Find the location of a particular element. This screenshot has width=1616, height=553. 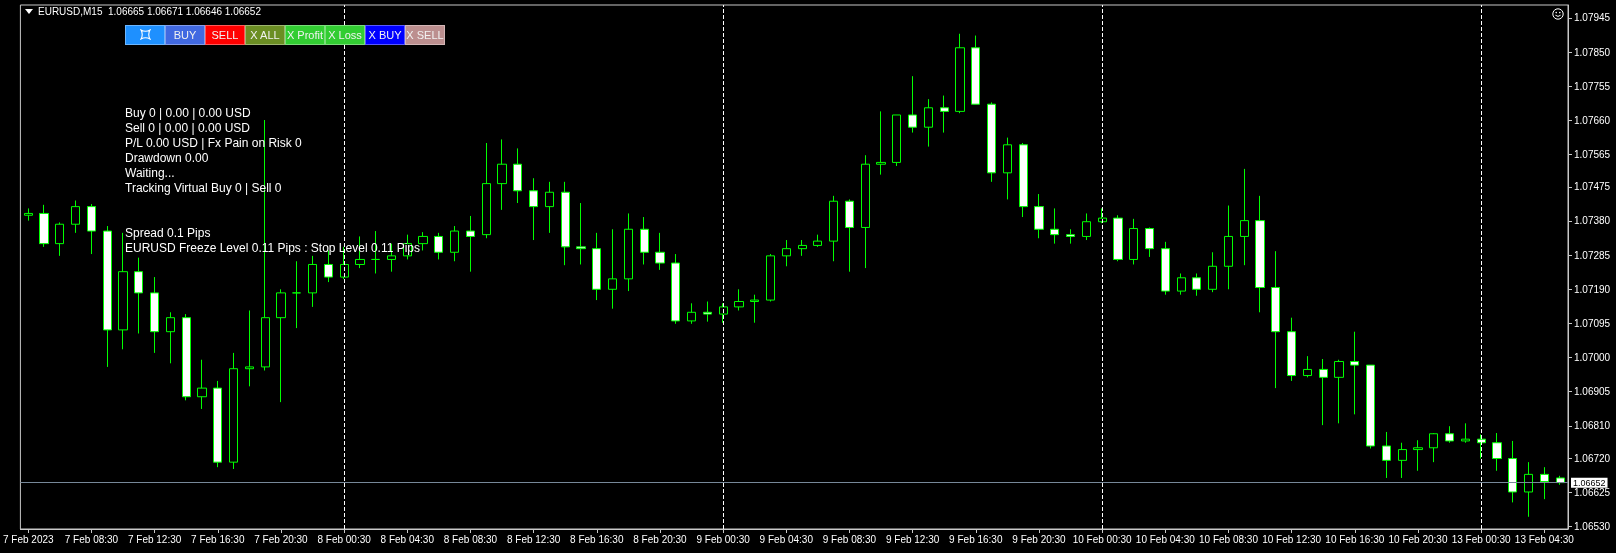

x-tick-label: 7 Feb 08:30 is located at coordinates (91, 539).